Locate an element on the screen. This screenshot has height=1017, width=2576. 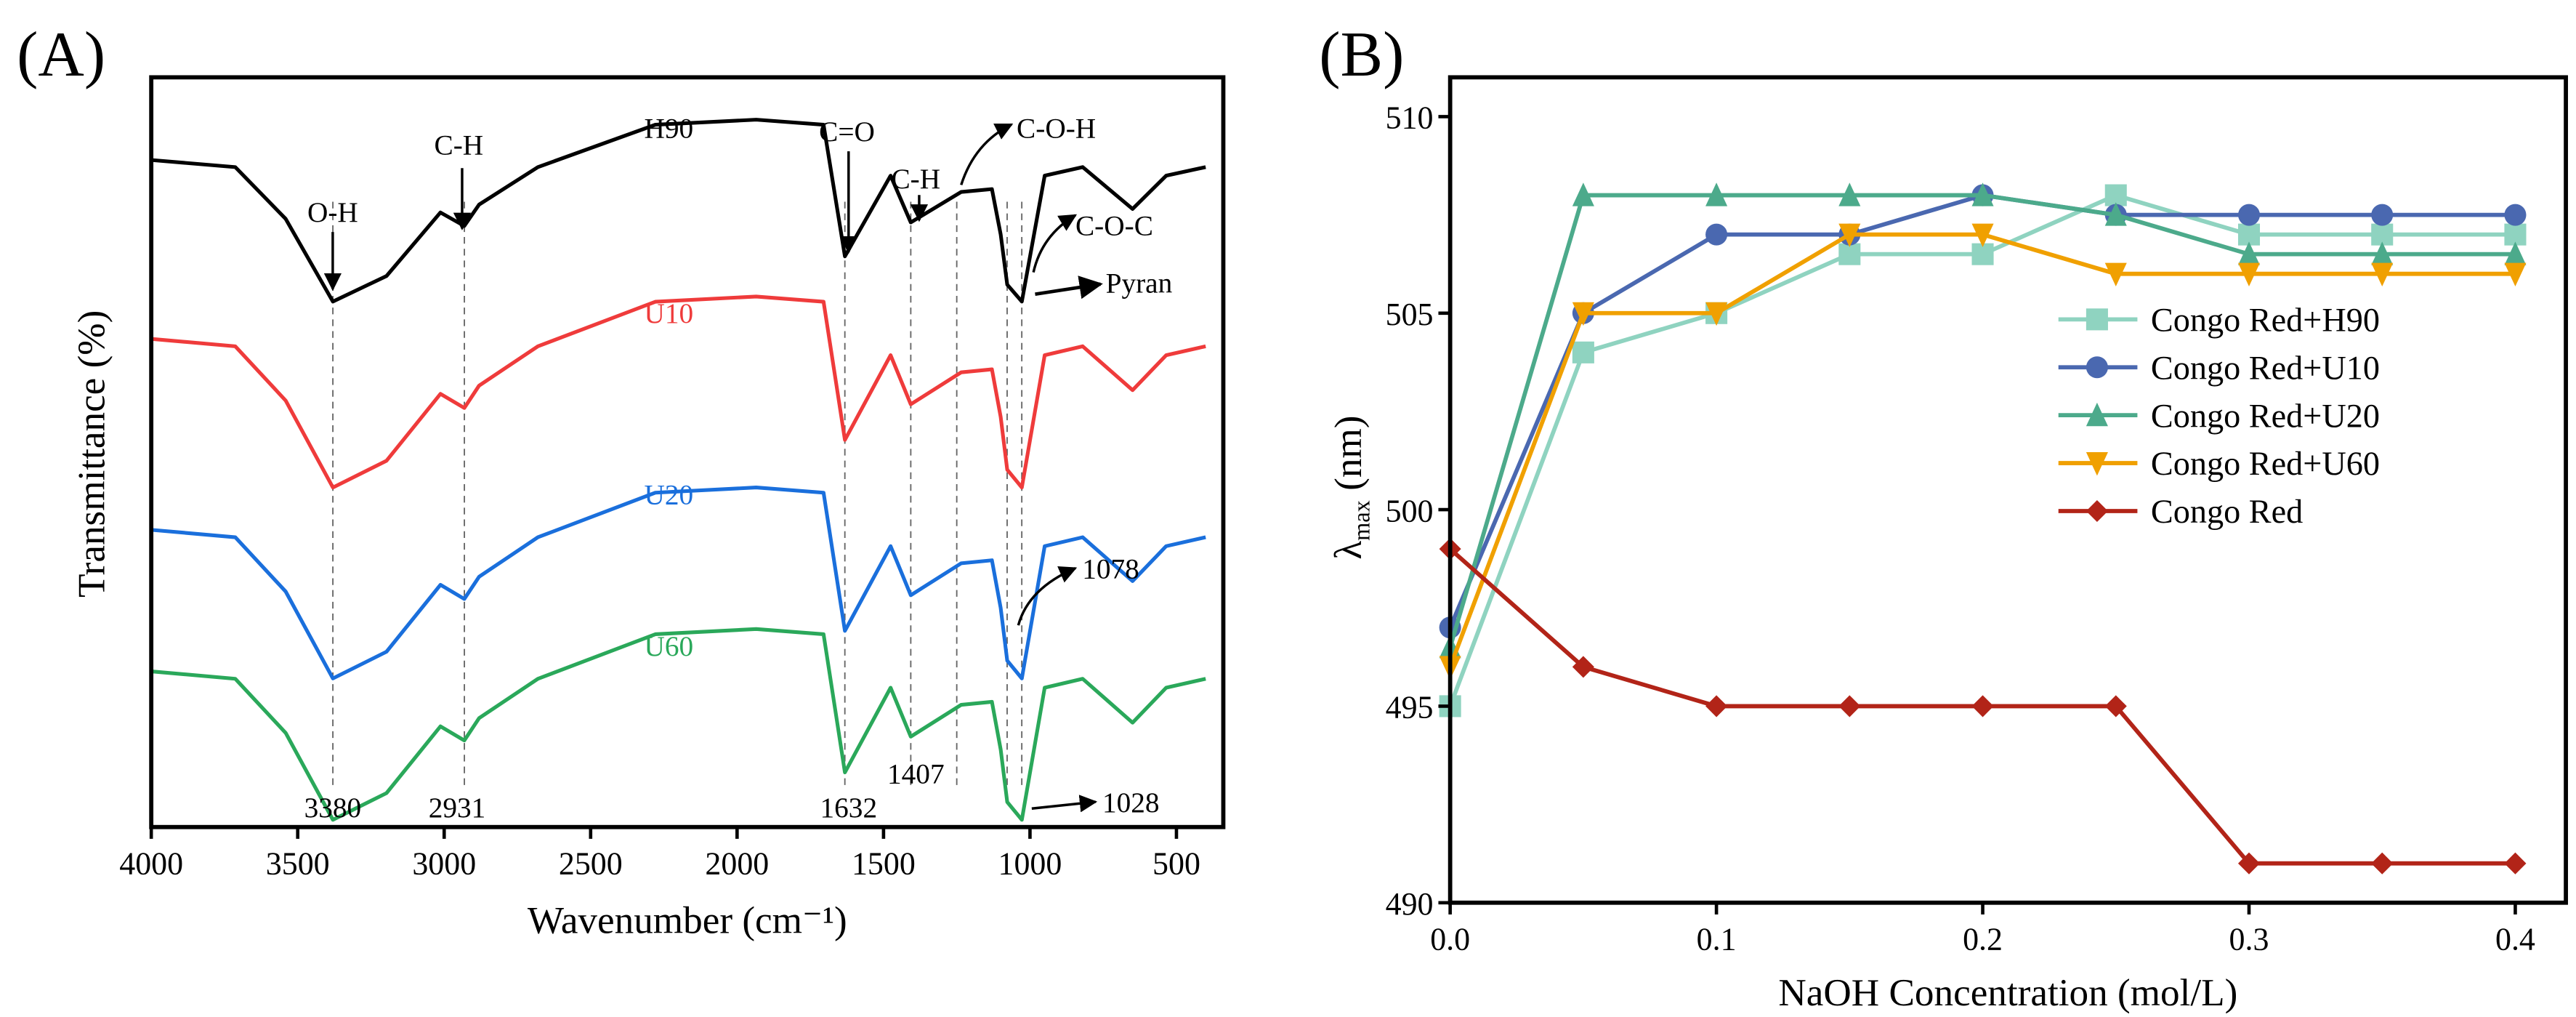
x-tick-label: 0.3 is located at coordinates (2249, 940).